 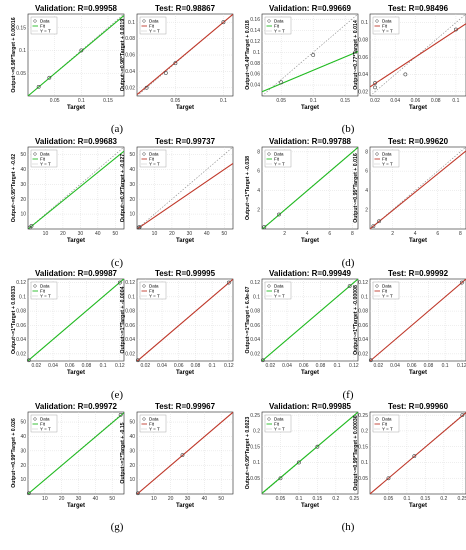 What do you see at coordinates (310, 141) in the screenshot?
I see `chart-title: Validation: R=0.99788` at bounding box center [310, 141].